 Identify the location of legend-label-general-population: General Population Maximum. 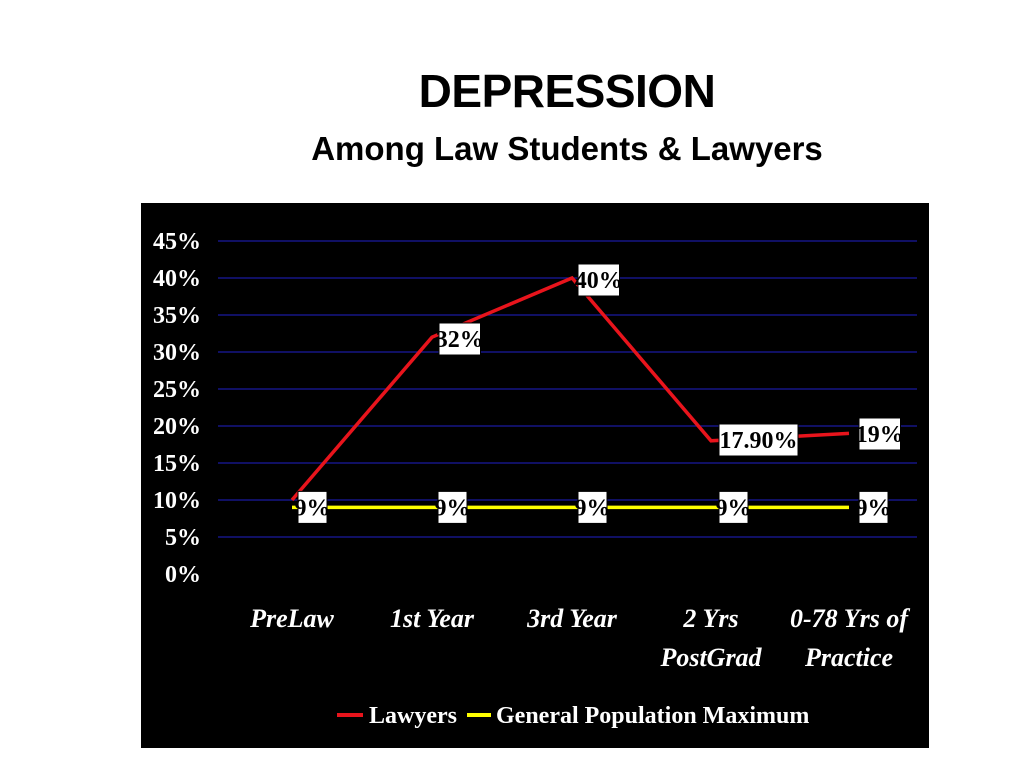
(652, 716).